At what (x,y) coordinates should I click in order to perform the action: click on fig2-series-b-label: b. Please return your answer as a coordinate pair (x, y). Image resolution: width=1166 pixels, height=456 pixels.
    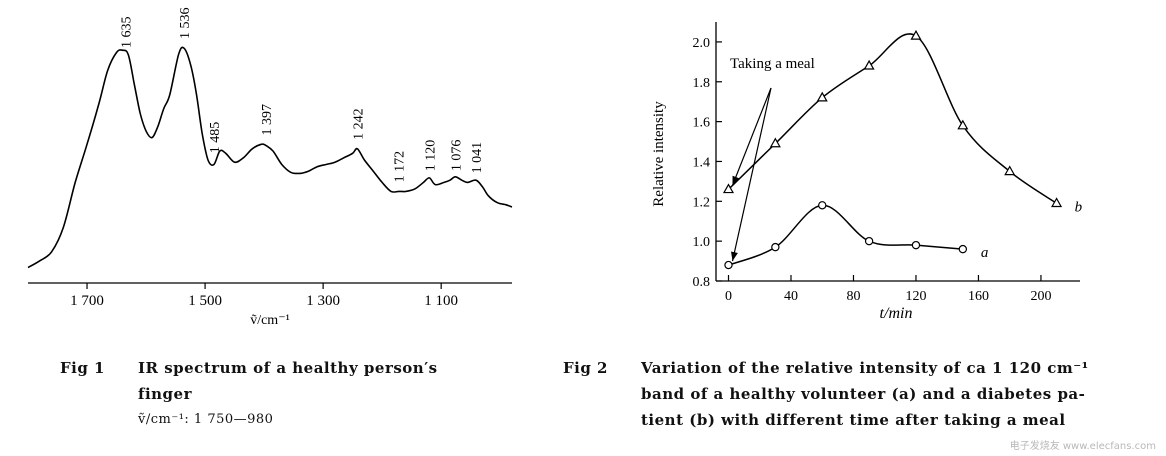
    Looking at the image, I should click on (1079, 207).